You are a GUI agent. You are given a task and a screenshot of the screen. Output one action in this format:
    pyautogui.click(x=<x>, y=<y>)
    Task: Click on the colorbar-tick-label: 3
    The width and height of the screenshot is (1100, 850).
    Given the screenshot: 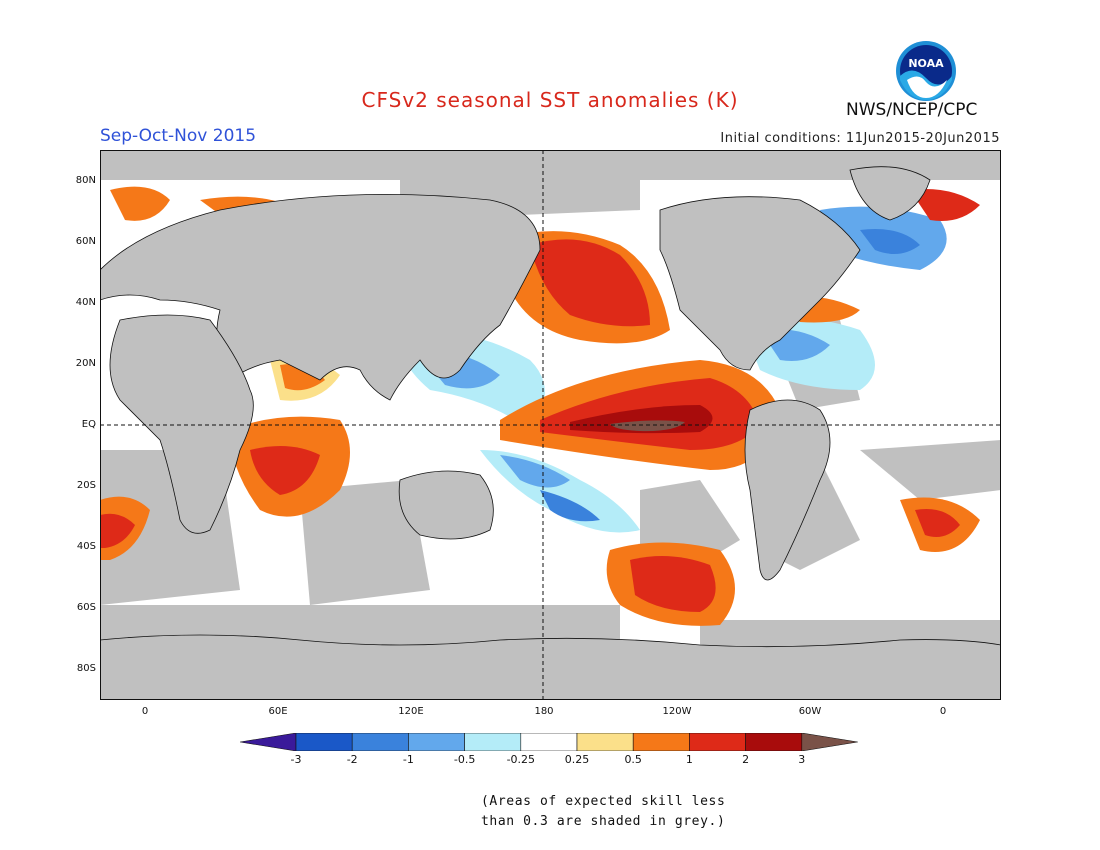 What is the action you would take?
    pyautogui.click(x=802, y=759)
    